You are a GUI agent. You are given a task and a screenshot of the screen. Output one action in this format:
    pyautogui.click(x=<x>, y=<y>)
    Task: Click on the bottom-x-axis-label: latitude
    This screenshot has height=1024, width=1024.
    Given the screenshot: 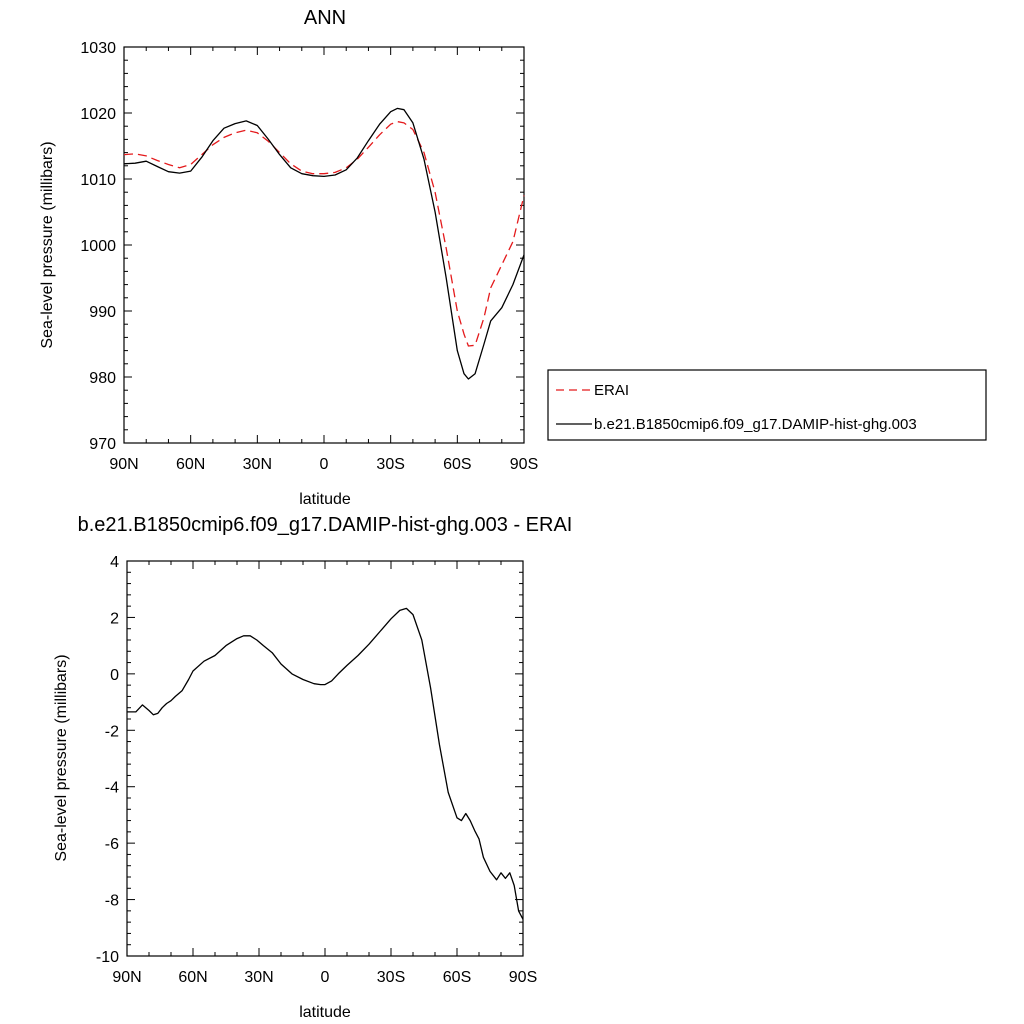 What is the action you would take?
    pyautogui.click(x=325, y=1012)
    